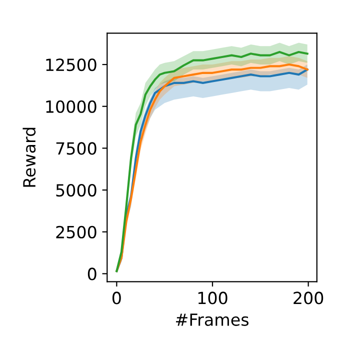 The width and height of the screenshot is (349, 349). Describe the element at coordinates (212, 320) in the screenshot. I see `x-axis-title: #Frames` at that location.